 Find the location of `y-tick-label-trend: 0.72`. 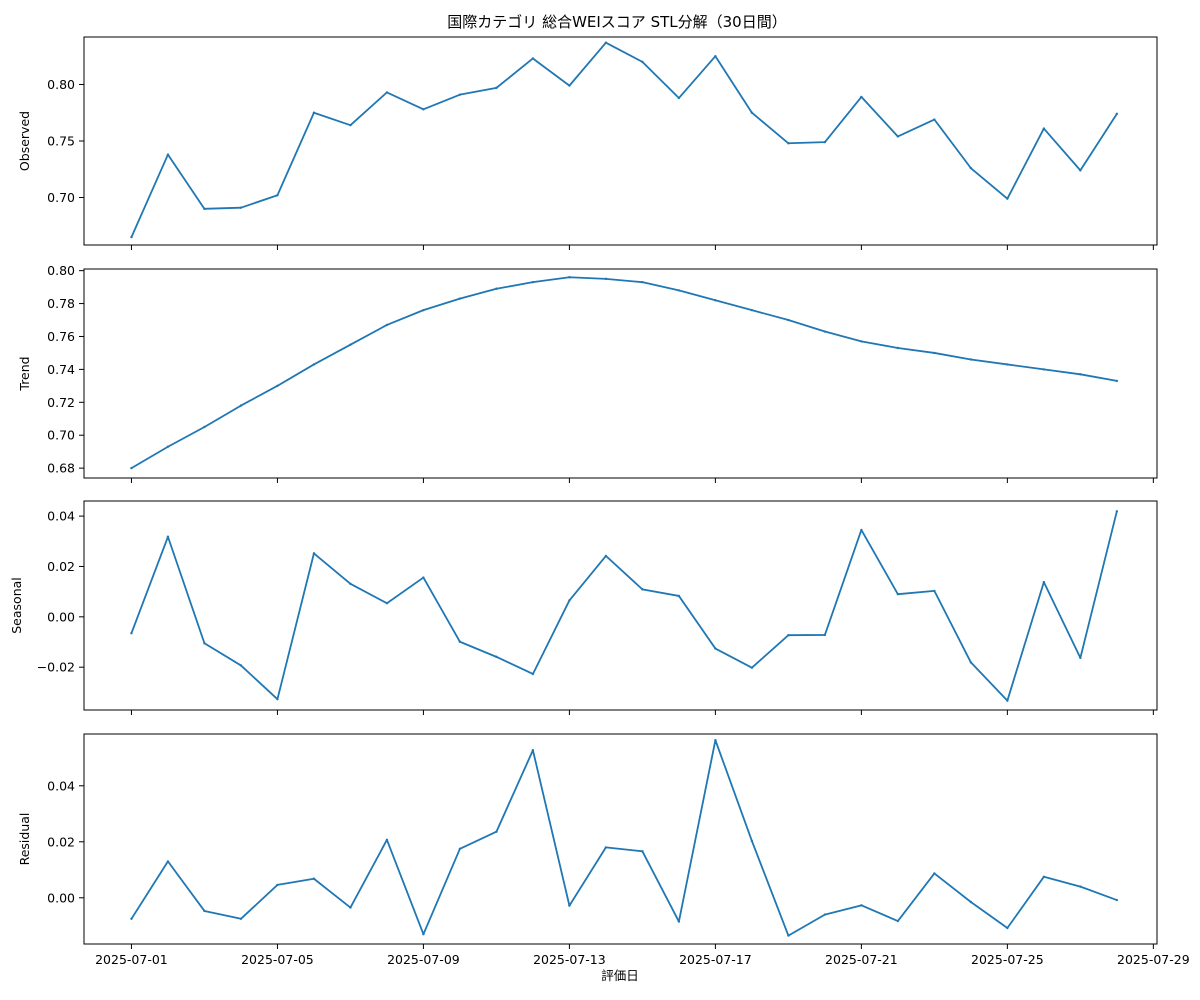

y-tick-label-trend: 0.72 is located at coordinates (61, 402).